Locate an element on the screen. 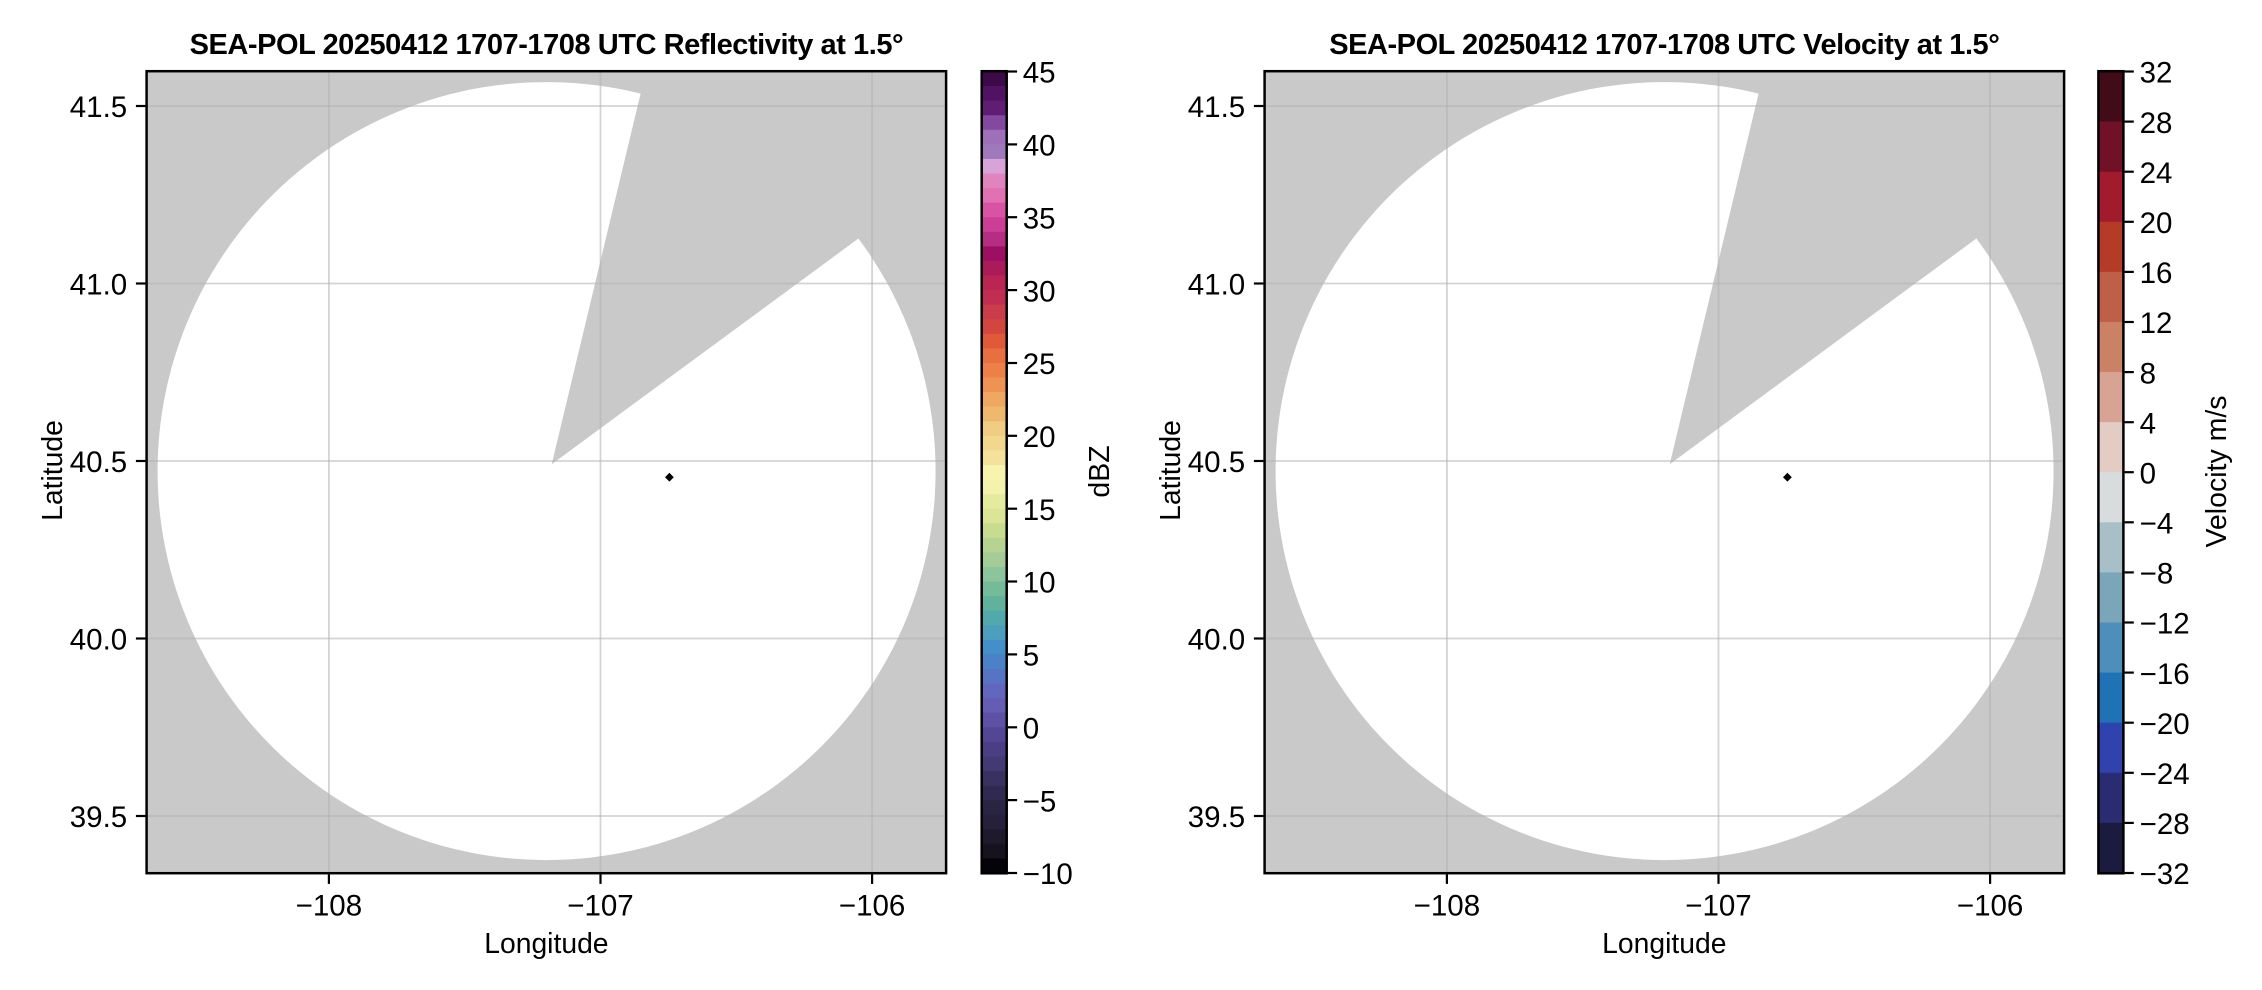 The width and height of the screenshot is (2262, 990). svg-text: dBZ is located at coordinates (1100, 471).